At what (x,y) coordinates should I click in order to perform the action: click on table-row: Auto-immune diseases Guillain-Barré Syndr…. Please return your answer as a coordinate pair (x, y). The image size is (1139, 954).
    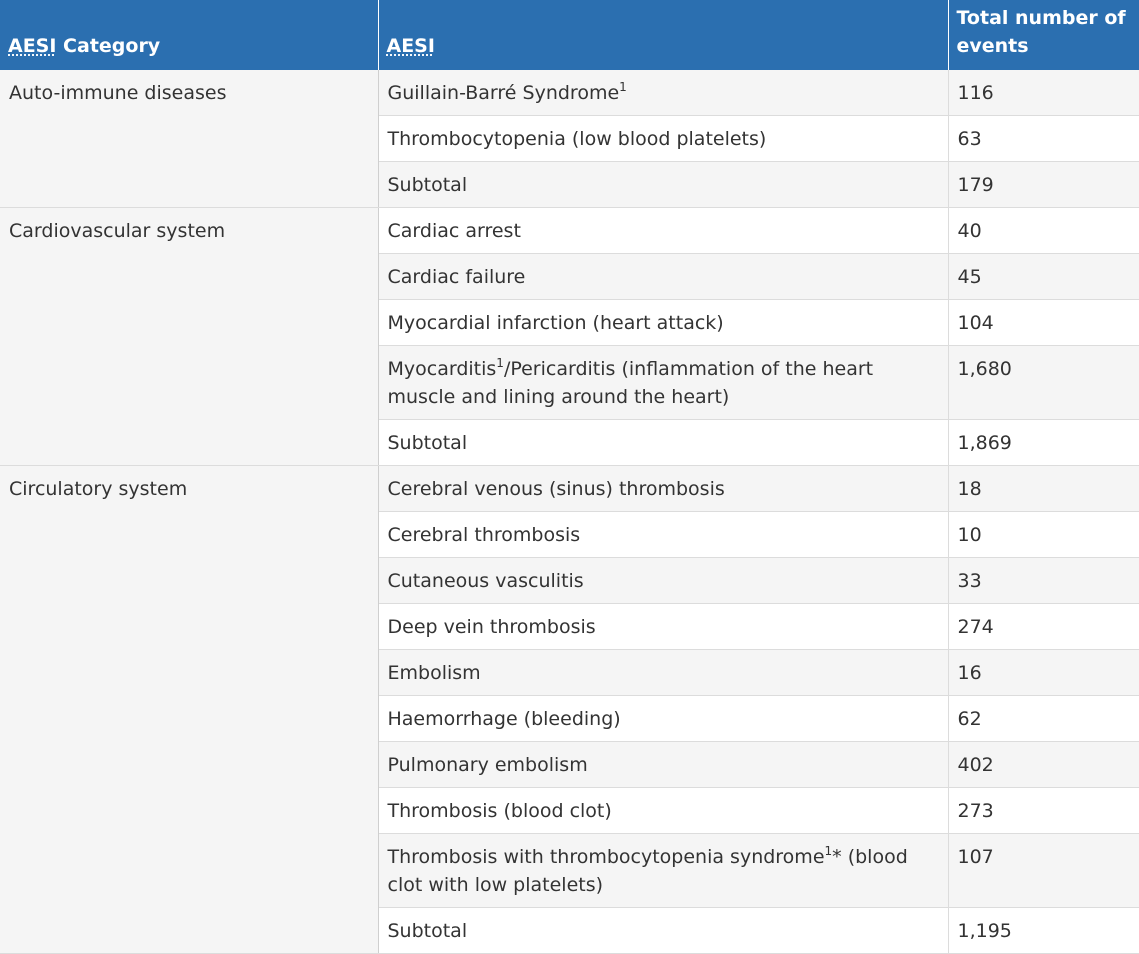
    Looking at the image, I should click on (569, 139).